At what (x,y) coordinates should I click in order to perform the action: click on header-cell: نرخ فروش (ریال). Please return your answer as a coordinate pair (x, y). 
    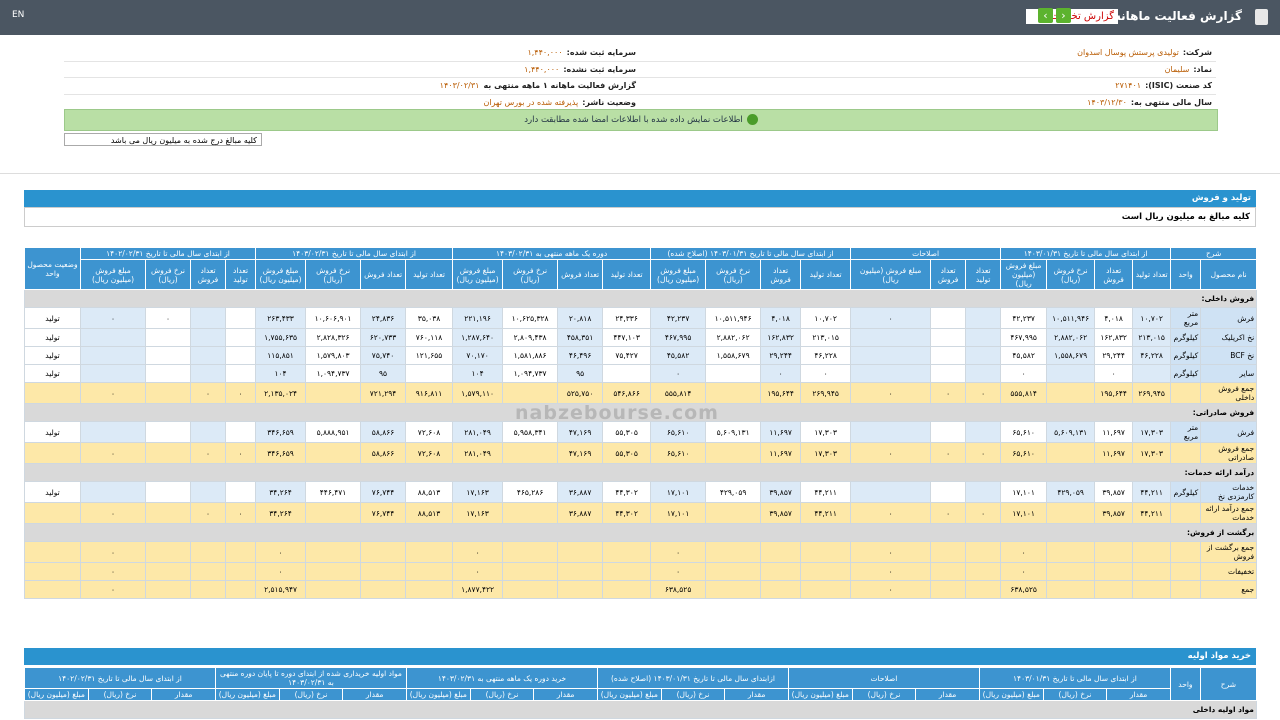
    Looking at the image, I should click on (168, 274).